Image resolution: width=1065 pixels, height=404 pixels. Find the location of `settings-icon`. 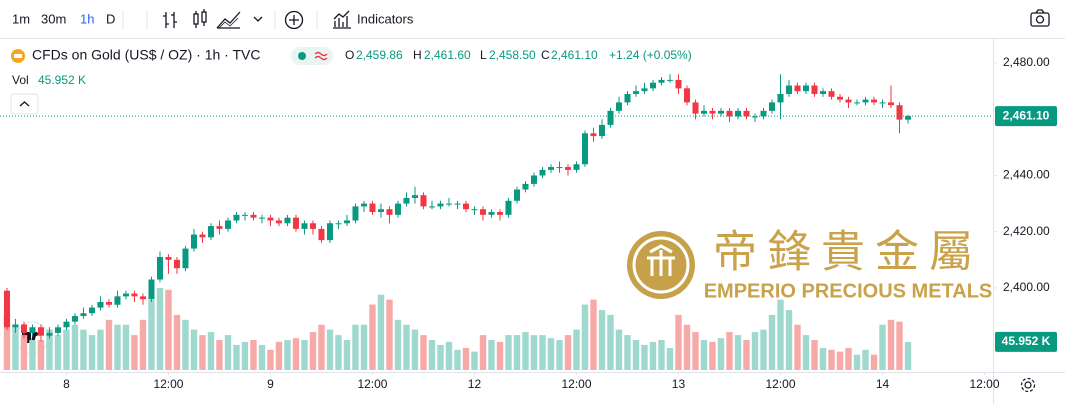

settings-icon is located at coordinates (1028, 385).